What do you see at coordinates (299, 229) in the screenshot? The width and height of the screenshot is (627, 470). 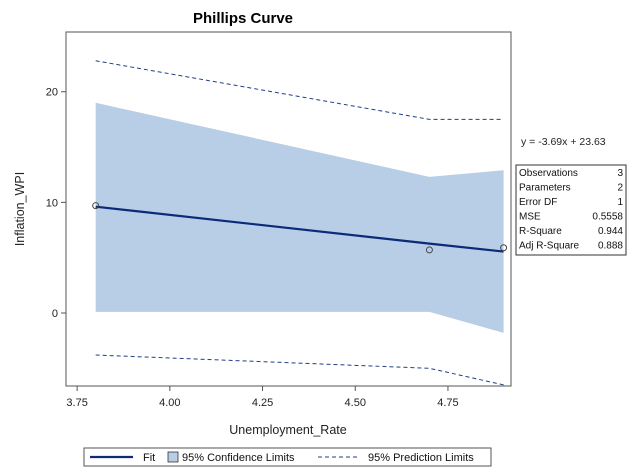 I see `fit-line` at bounding box center [299, 229].